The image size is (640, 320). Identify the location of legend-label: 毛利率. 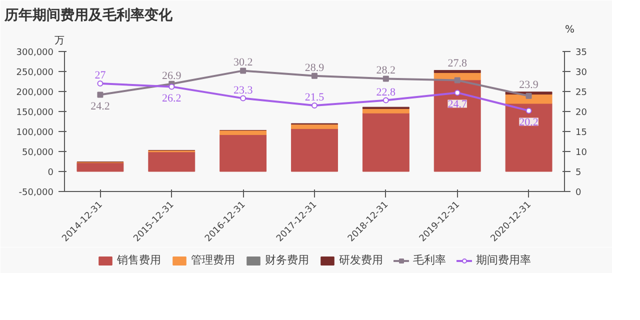
(429, 260).